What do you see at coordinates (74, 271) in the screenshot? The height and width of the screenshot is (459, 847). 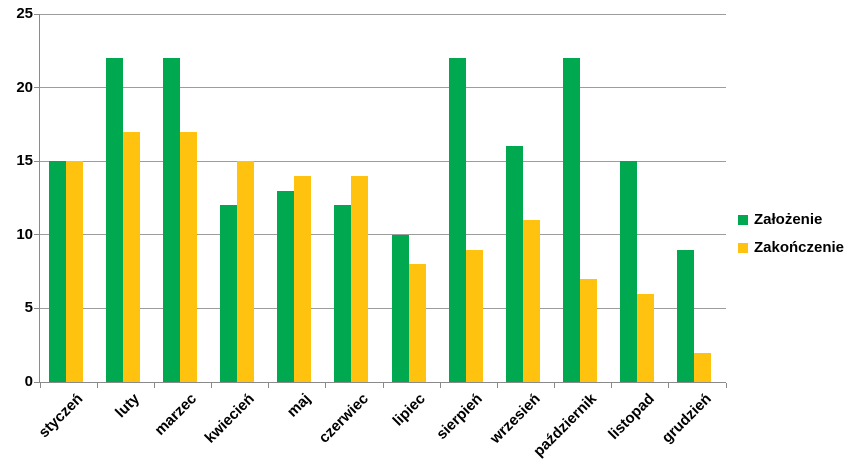 I see `bar-Zakończenie-styczeń` at bounding box center [74, 271].